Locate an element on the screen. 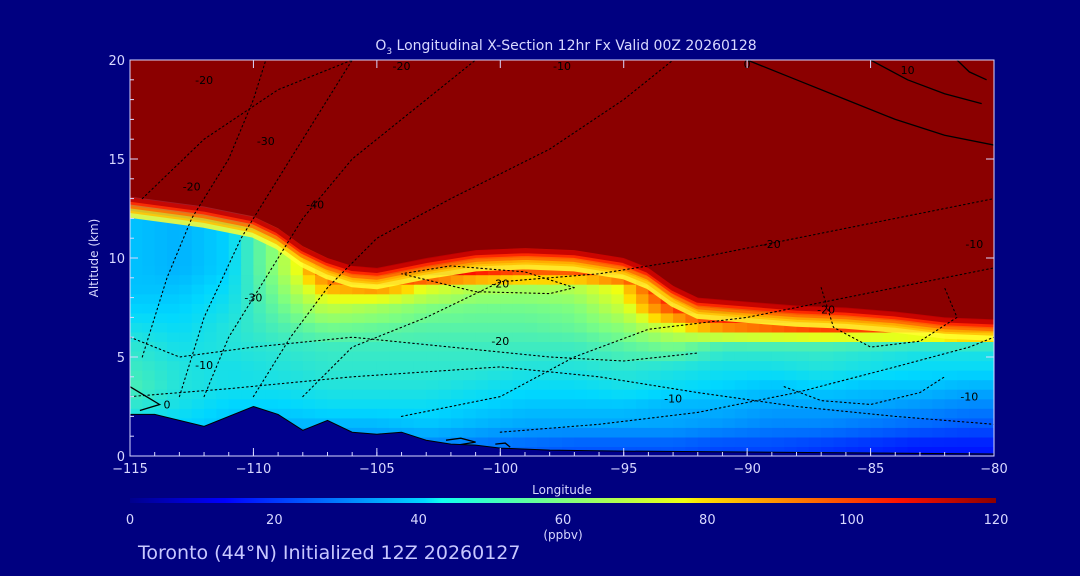 This screenshot has width=1080, height=576. positive-contour-line is located at coordinates (870, 103).